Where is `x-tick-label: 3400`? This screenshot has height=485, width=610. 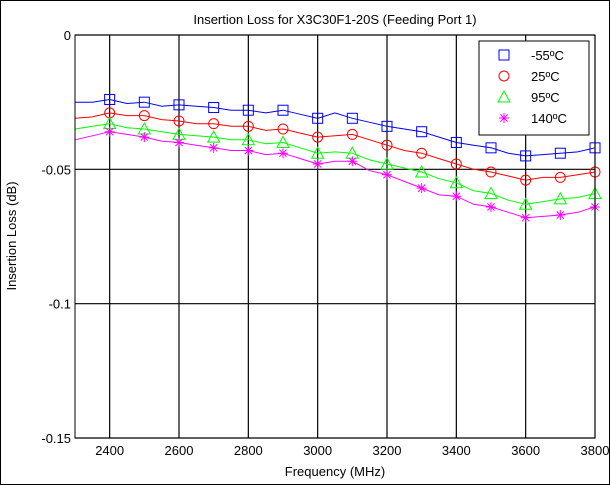
x-tick-label: 3400 is located at coordinates (456, 450).